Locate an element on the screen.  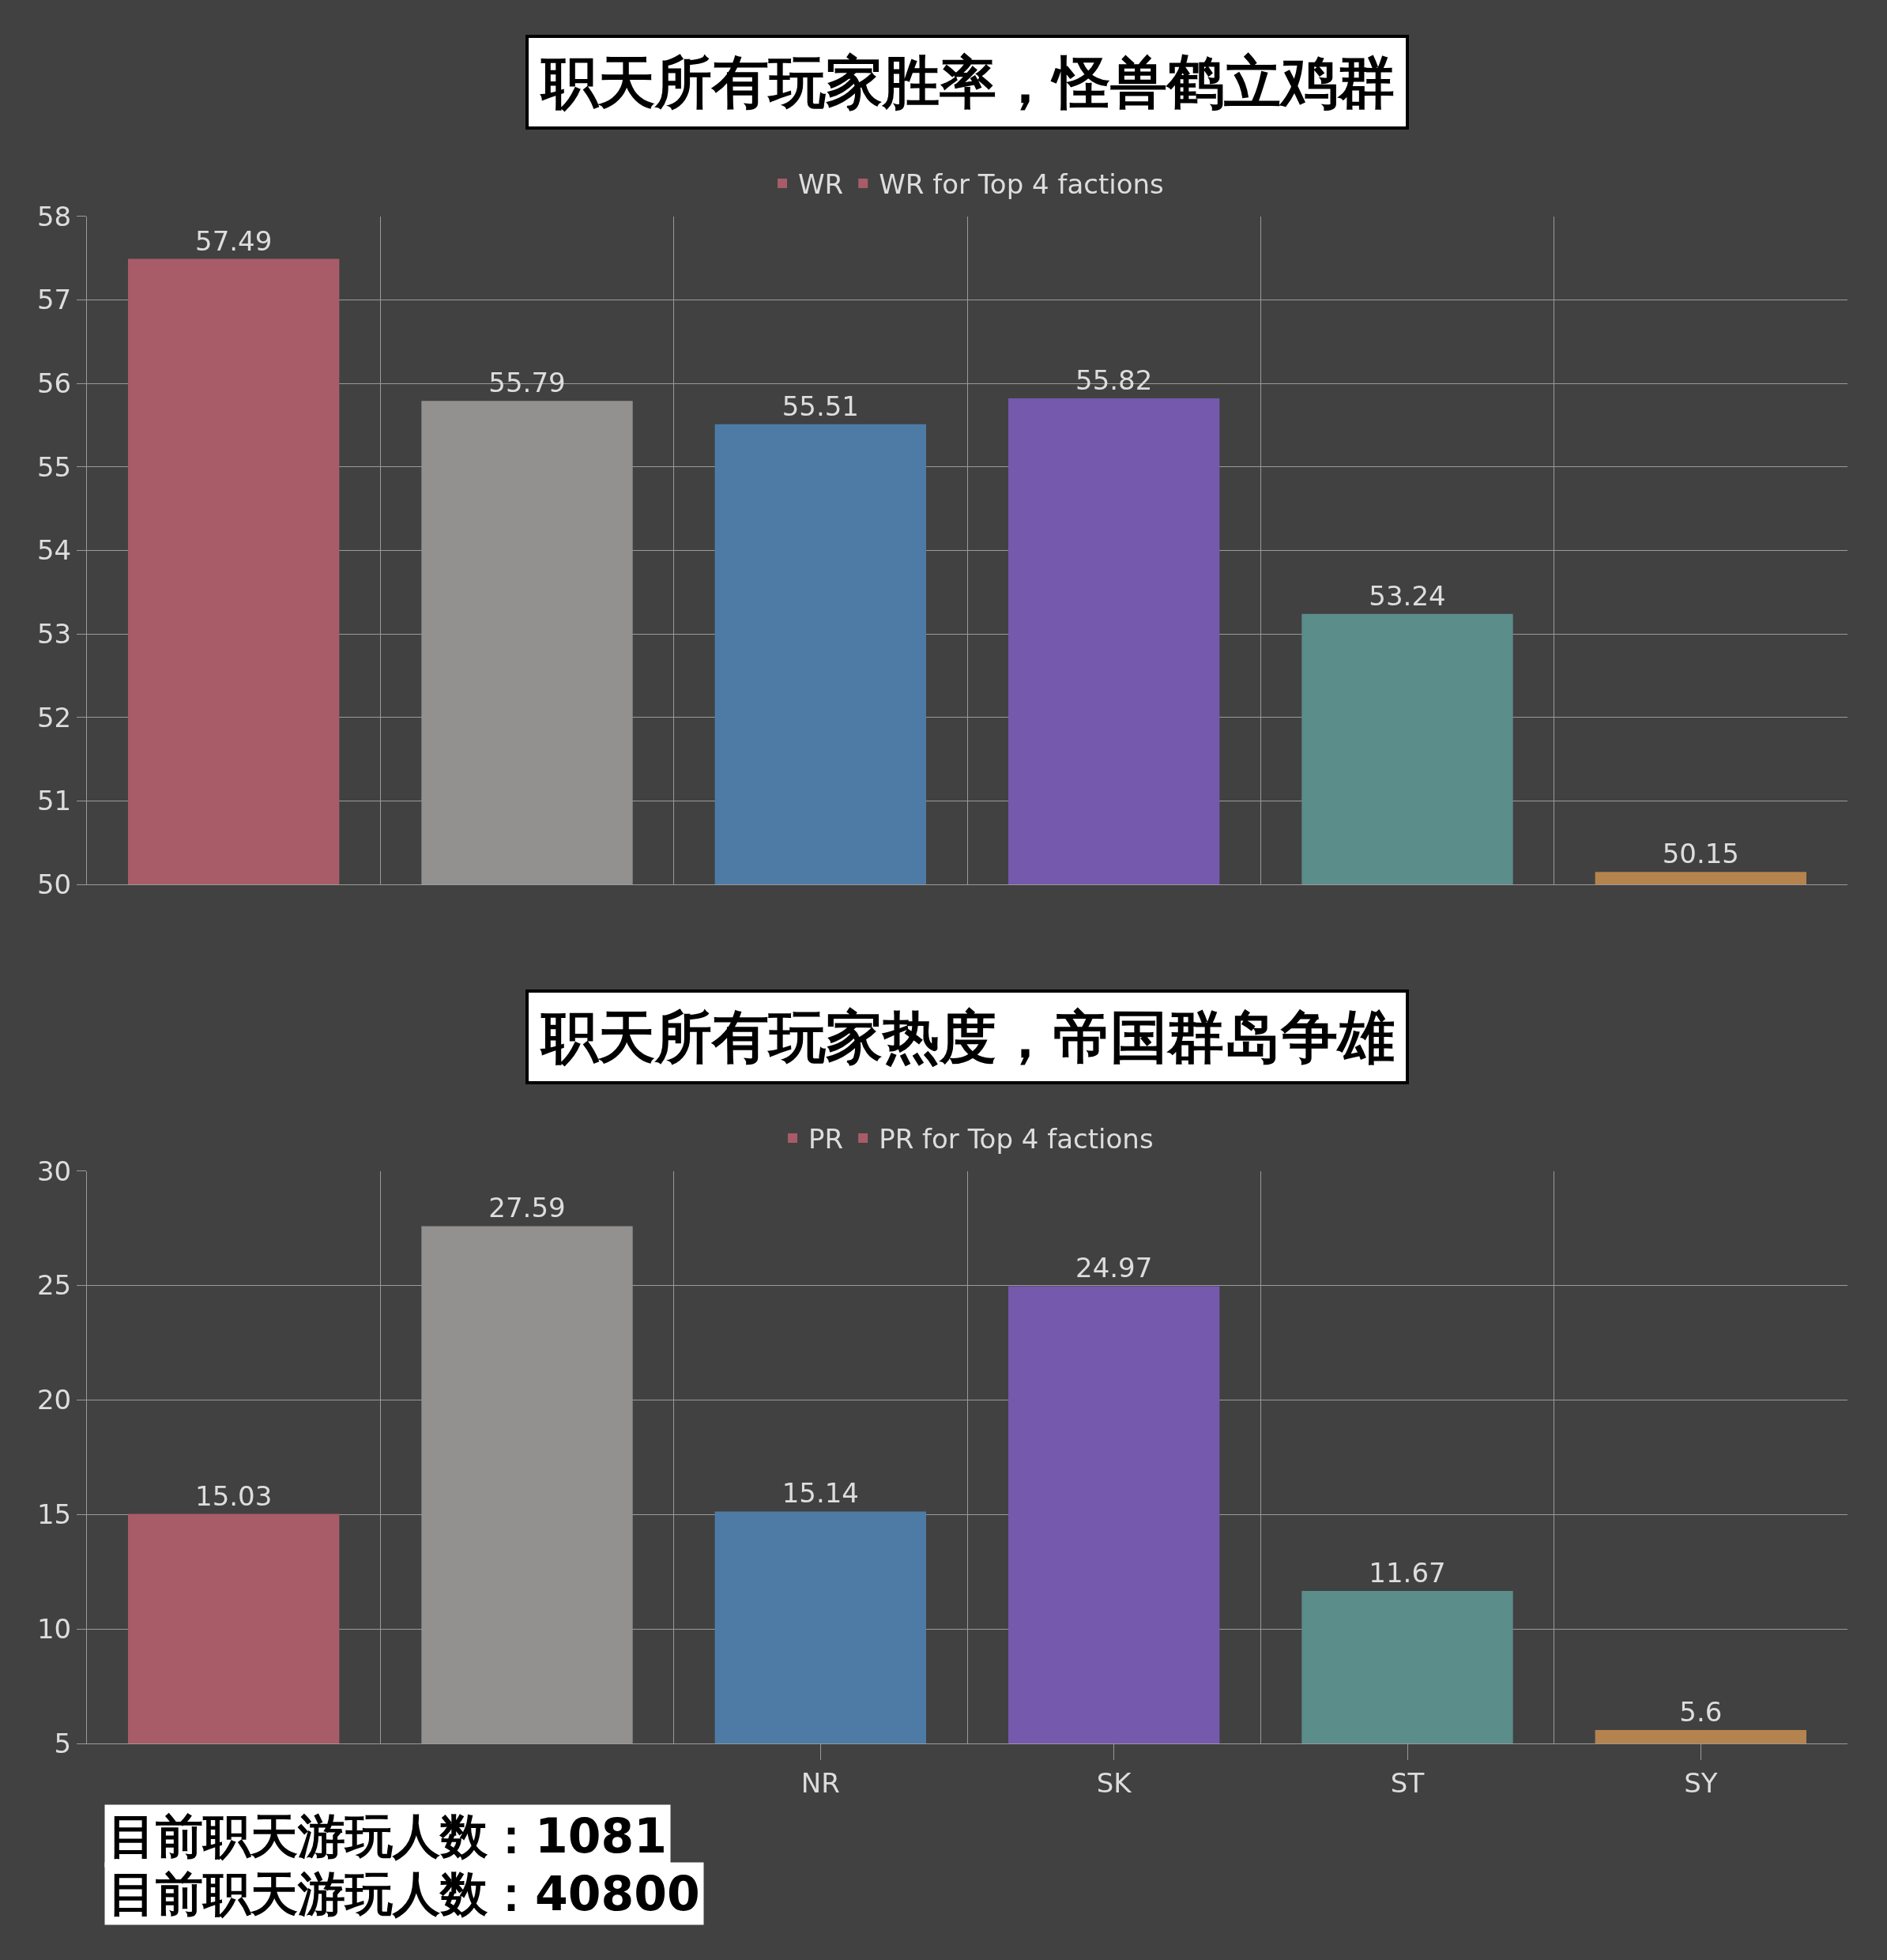
y-tick-label: 25 is located at coordinates (54, 1285).